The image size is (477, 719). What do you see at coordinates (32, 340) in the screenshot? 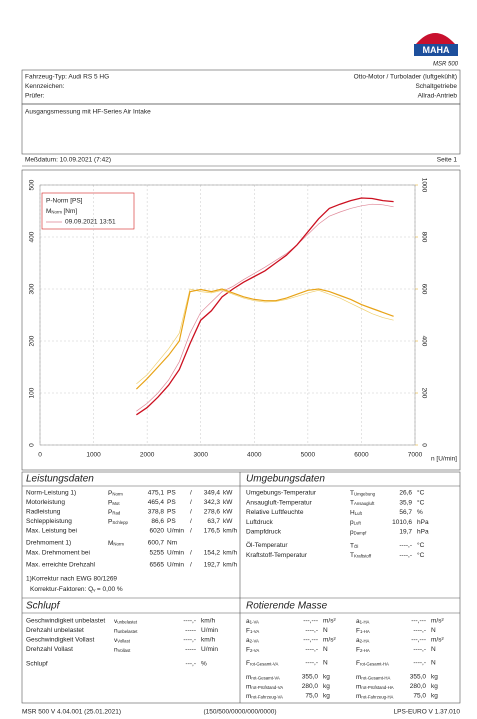
I see `y-tick-label: 200` at bounding box center [32, 340].